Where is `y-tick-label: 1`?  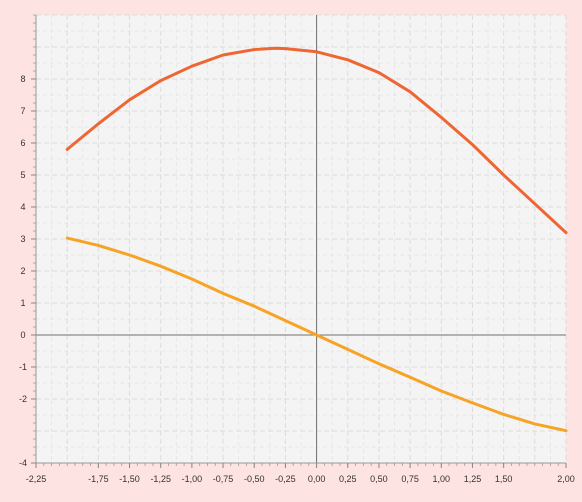 y-tick-label: 1 is located at coordinates (22, 303).